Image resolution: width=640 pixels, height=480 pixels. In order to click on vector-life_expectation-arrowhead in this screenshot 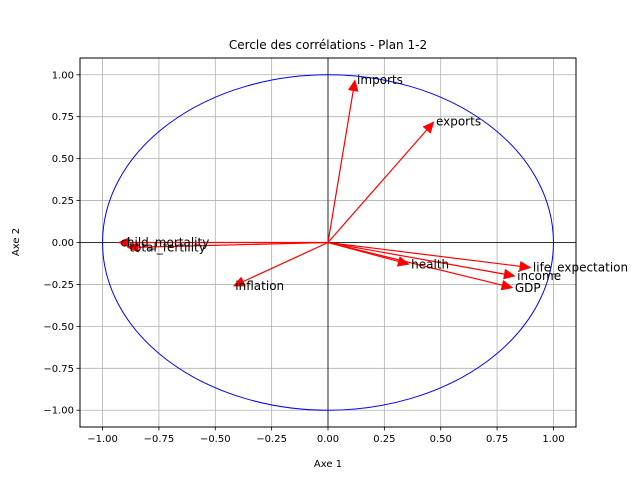, I will do `click(525, 266)`.